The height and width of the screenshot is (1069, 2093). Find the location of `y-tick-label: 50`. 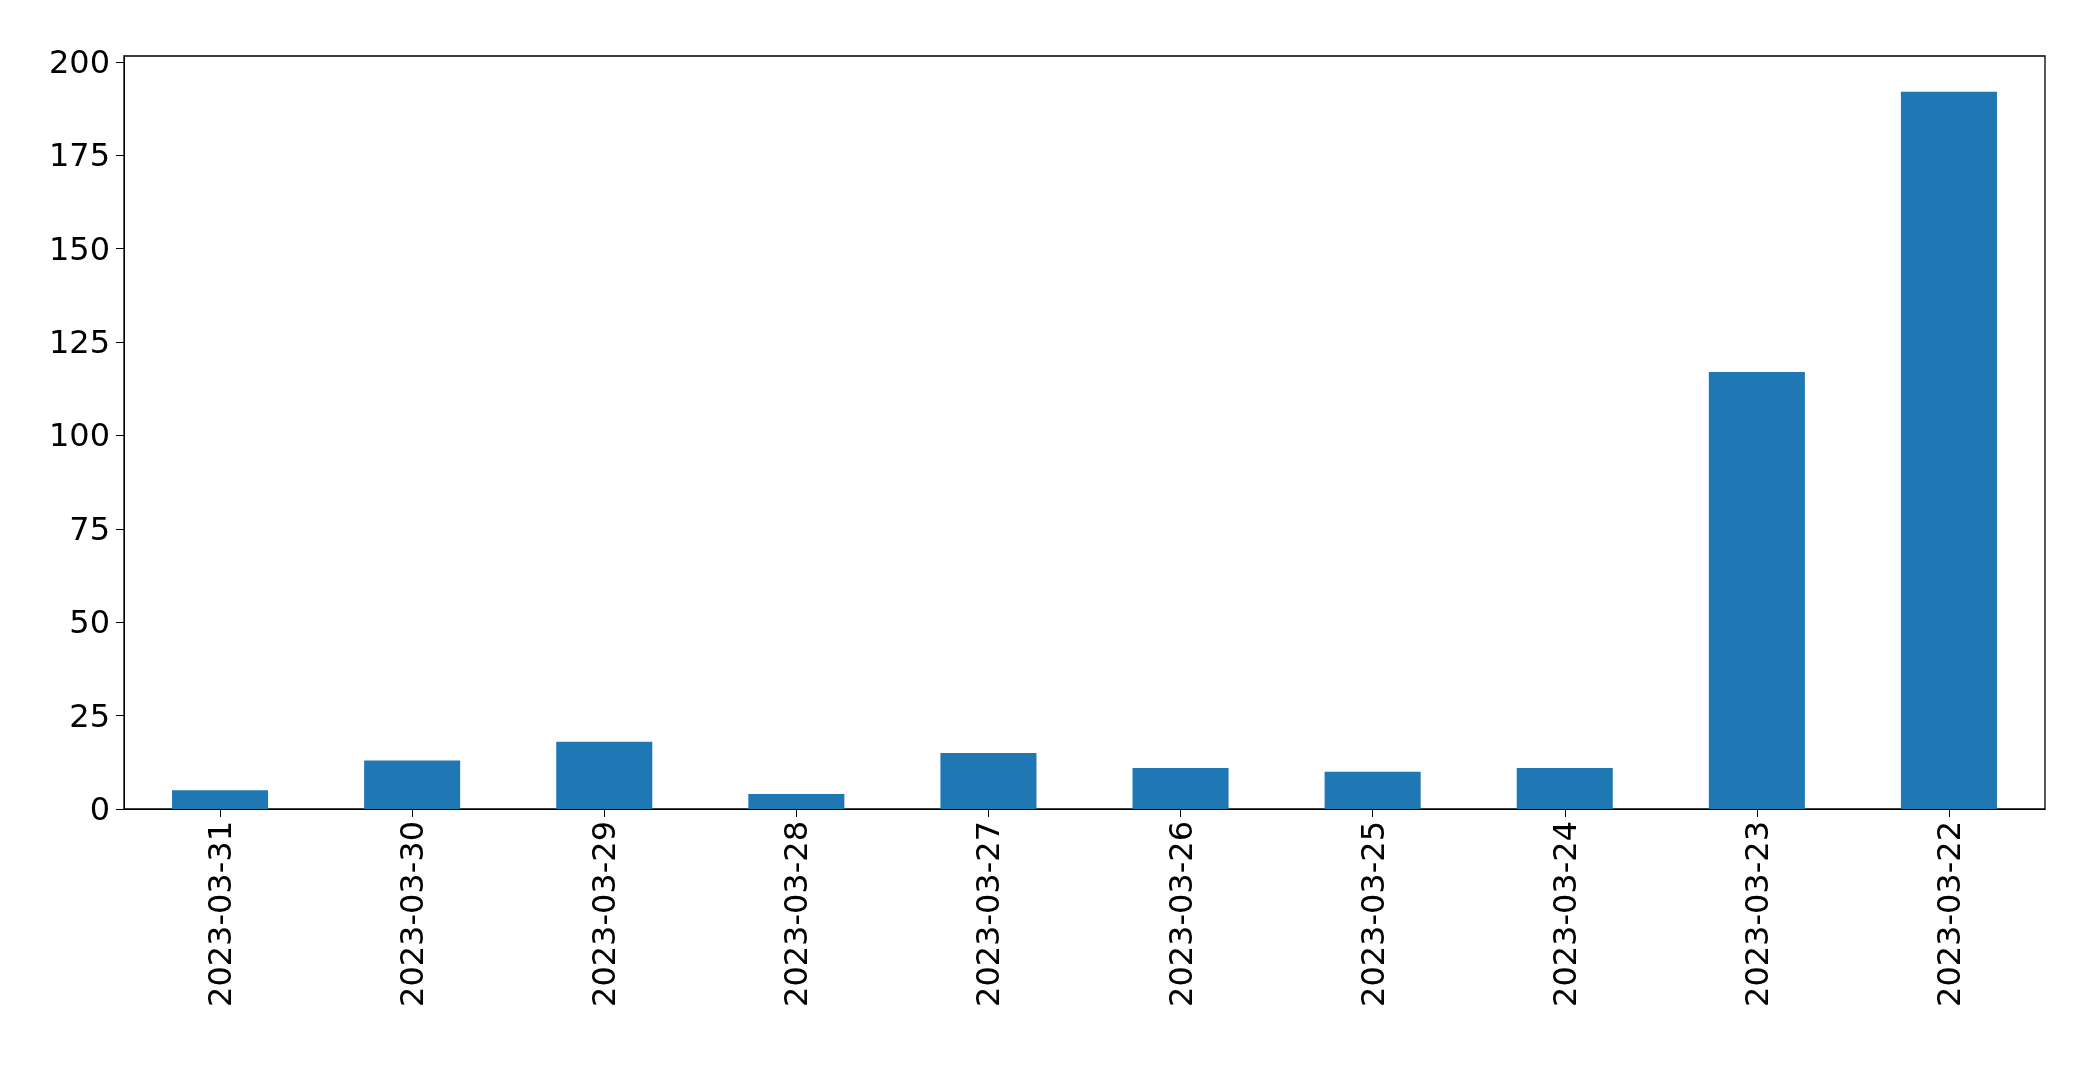

y-tick-label: 50 is located at coordinates (89, 622).